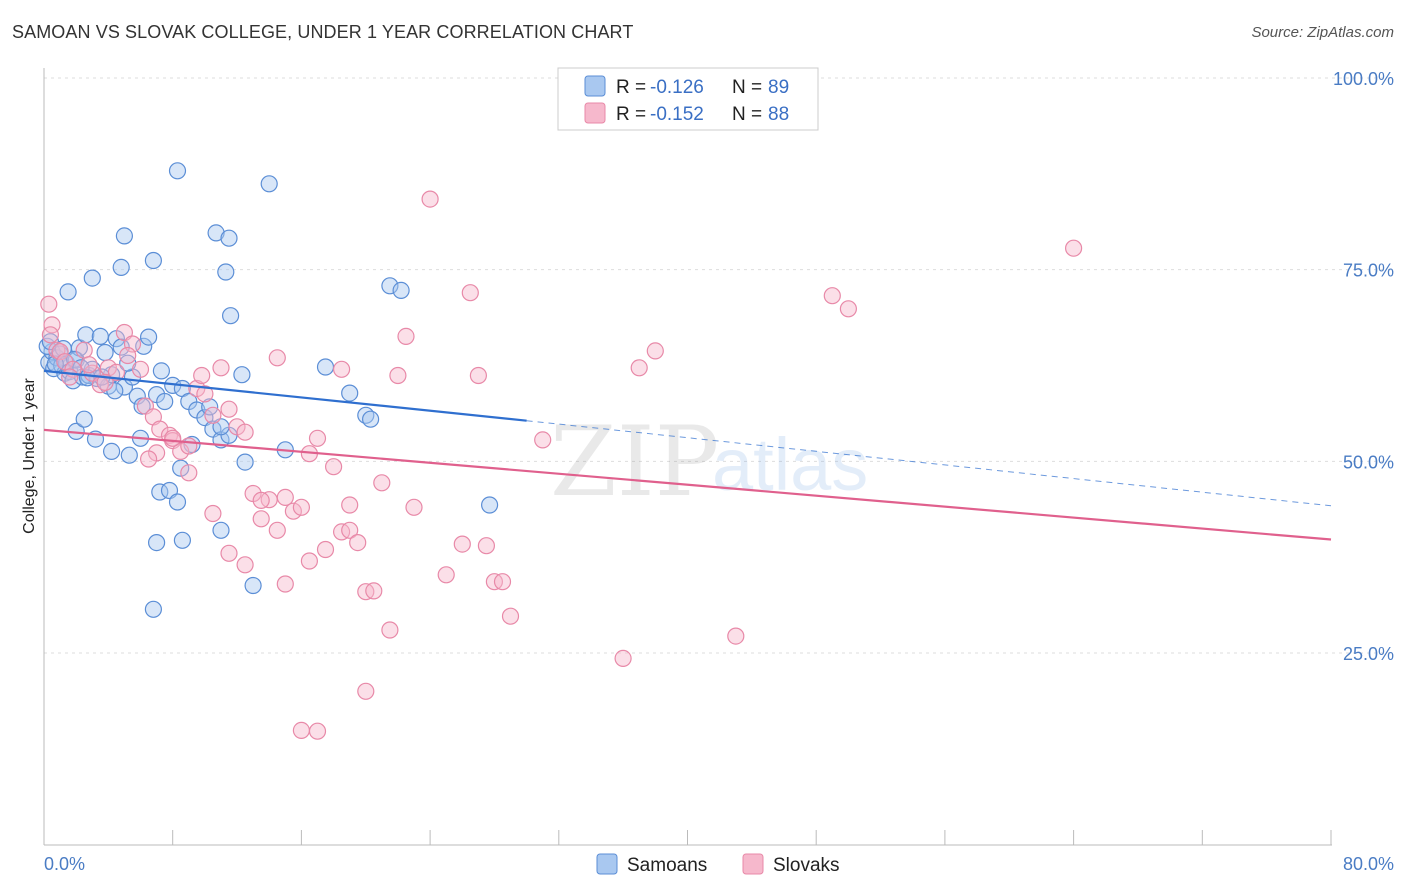  Describe the element at coordinates (1368, 654) in the screenshot. I see `y-tick-label: 25.0%` at that location.